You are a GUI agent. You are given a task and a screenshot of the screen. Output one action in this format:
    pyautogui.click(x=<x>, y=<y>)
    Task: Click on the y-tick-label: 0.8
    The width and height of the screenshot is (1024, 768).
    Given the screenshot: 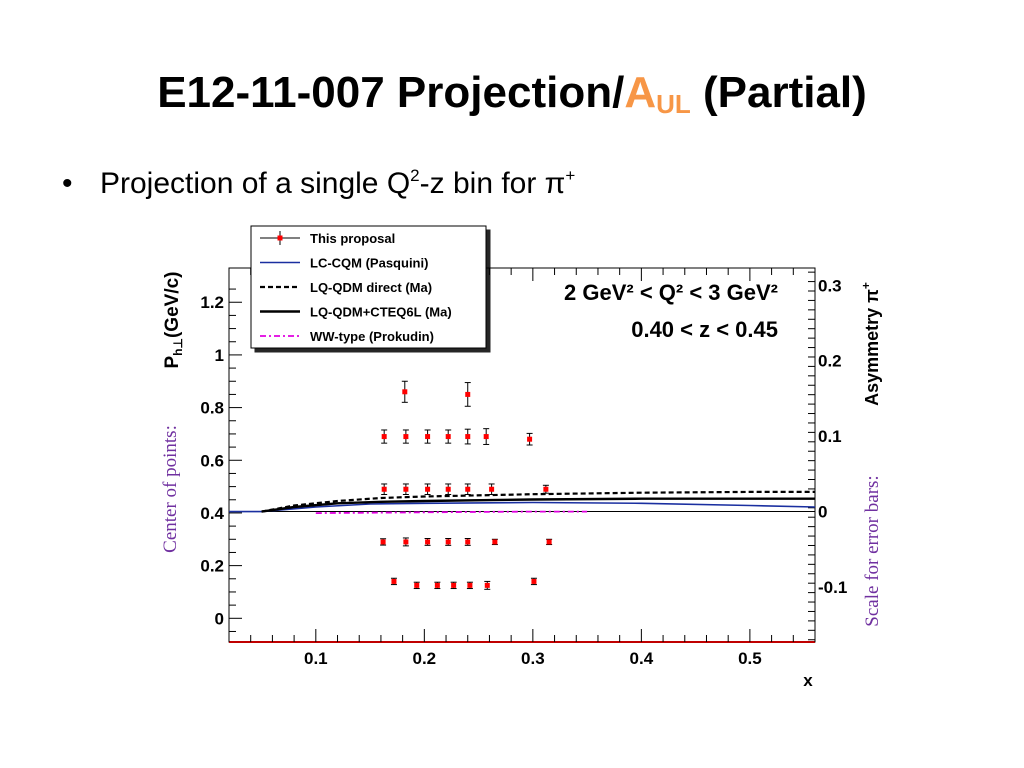 What is the action you would take?
    pyautogui.click(x=212, y=408)
    